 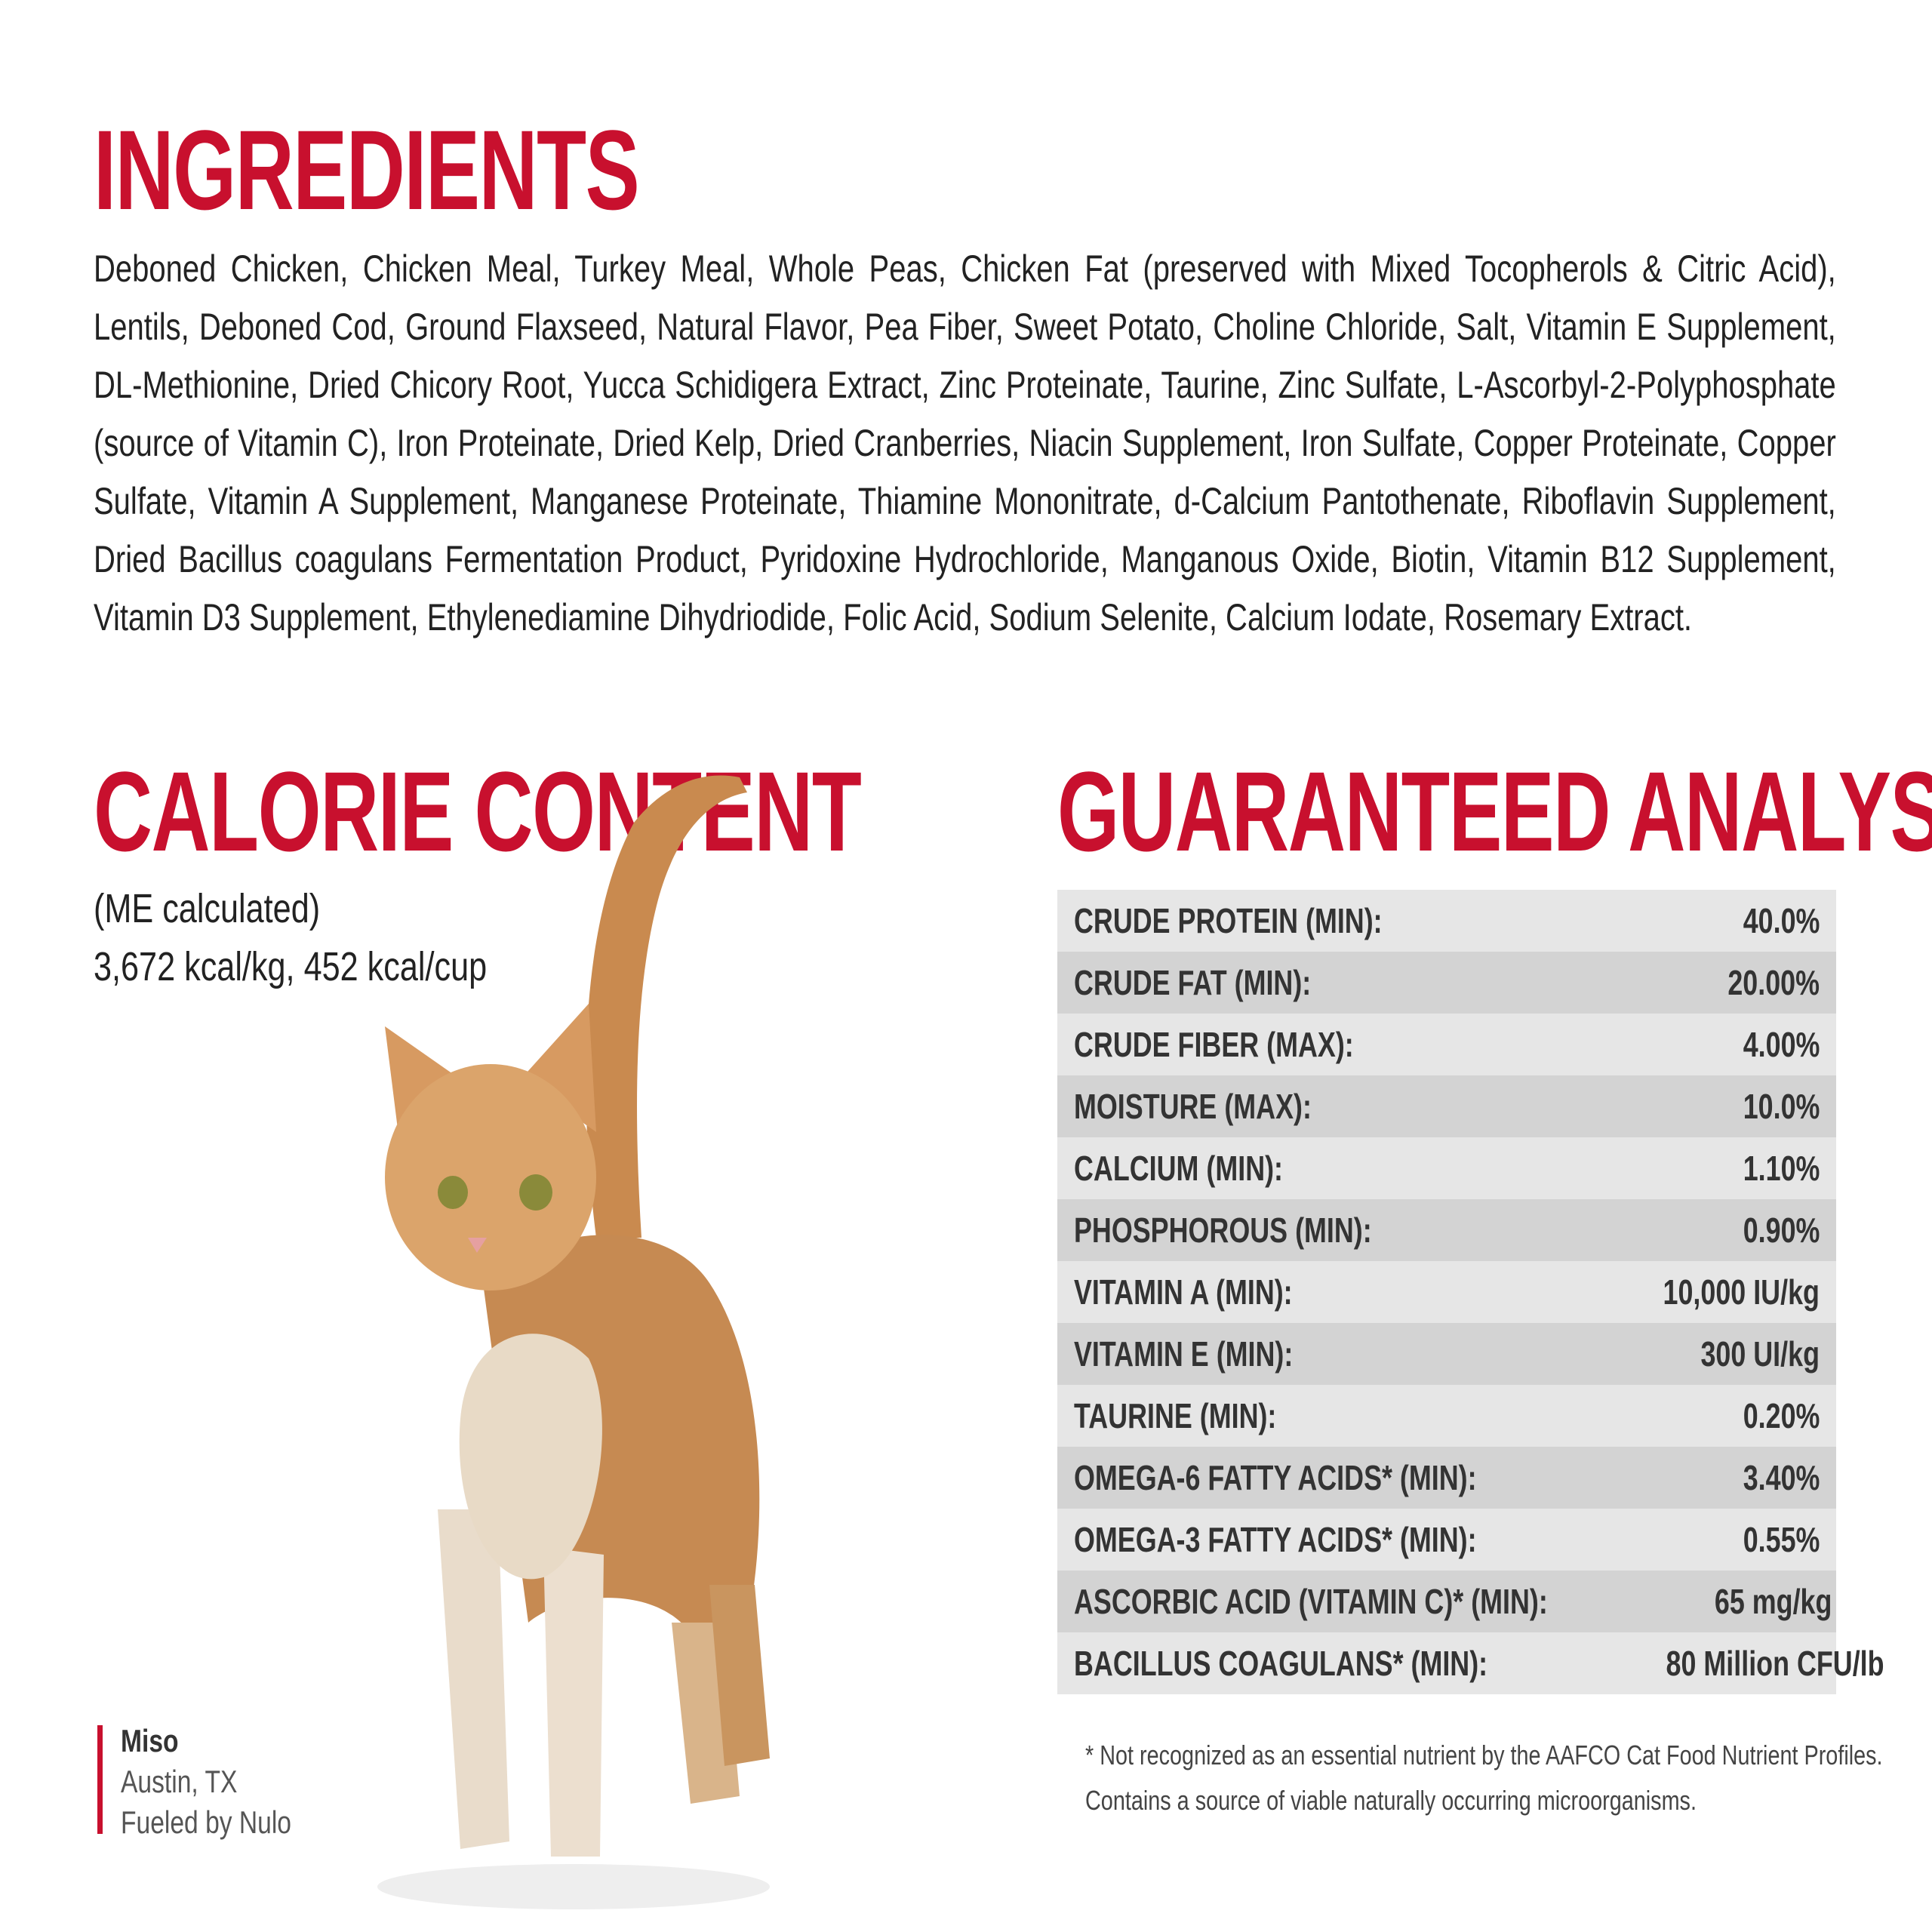 What do you see at coordinates (1193, 1106) in the screenshot?
I see `nutrient-label: MOISTURE (MAX):` at bounding box center [1193, 1106].